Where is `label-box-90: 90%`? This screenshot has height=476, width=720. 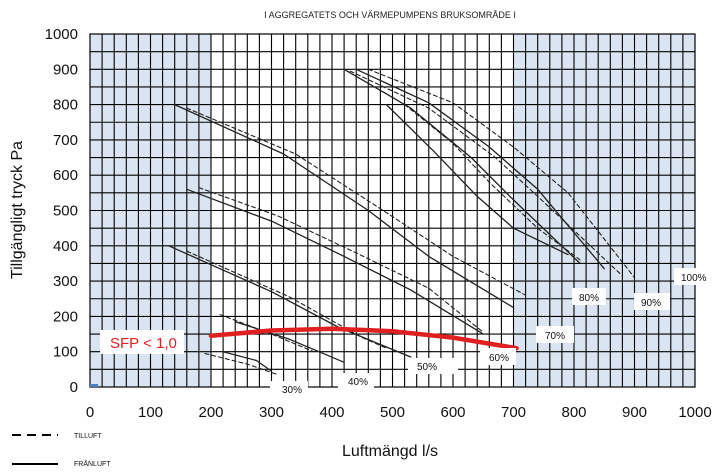
label-box-90: 90% is located at coordinates (652, 301).